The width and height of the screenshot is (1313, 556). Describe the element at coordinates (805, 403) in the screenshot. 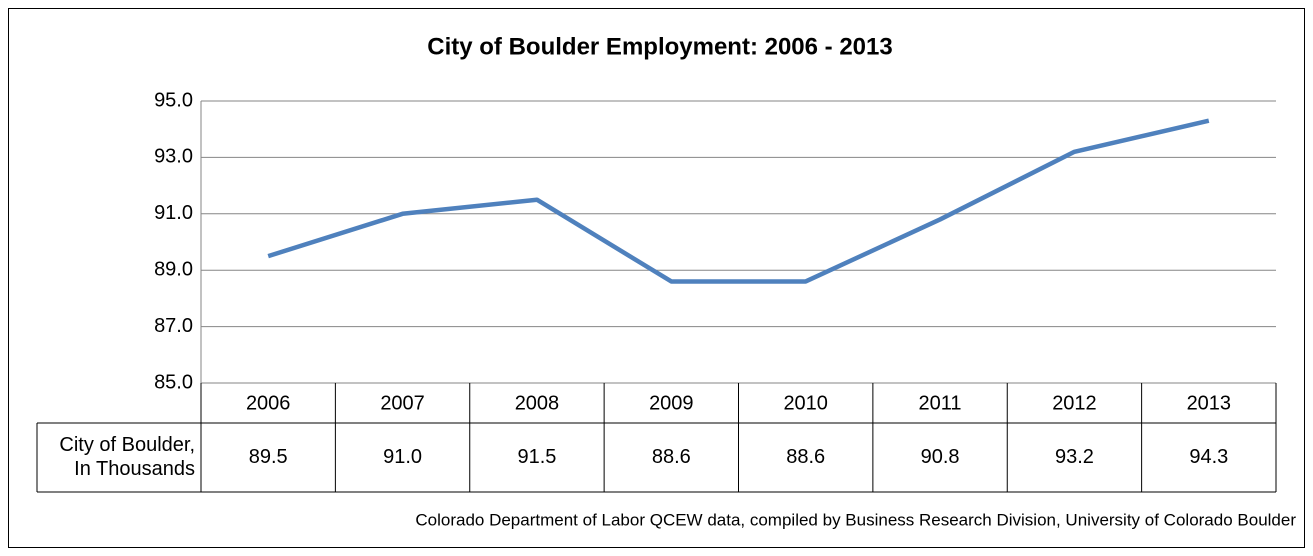

I see `x-tick-label: 2010` at that location.